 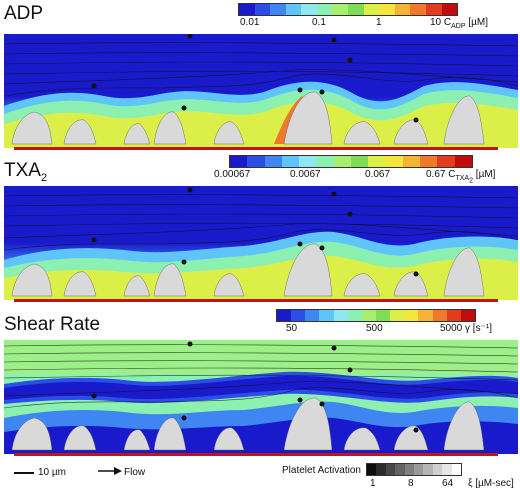 I want to click on txa2-tick-1: 0.00067, so click(x=232, y=174).